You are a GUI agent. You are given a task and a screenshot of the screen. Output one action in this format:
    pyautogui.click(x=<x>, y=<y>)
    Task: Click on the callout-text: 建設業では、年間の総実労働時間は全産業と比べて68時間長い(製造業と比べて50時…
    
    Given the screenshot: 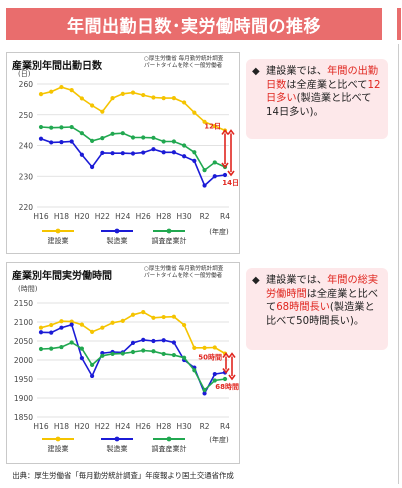 What is the action you would take?
    pyautogui.click(x=322, y=301)
    